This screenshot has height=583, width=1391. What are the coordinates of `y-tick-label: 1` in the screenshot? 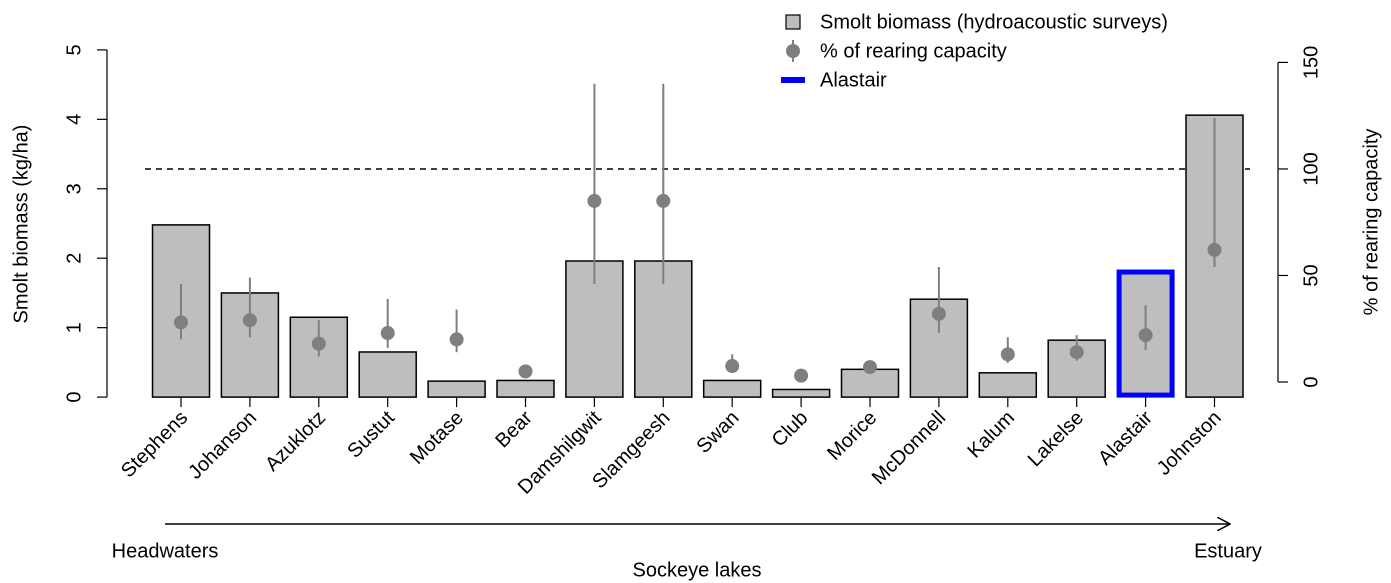 It's located at (74, 327).